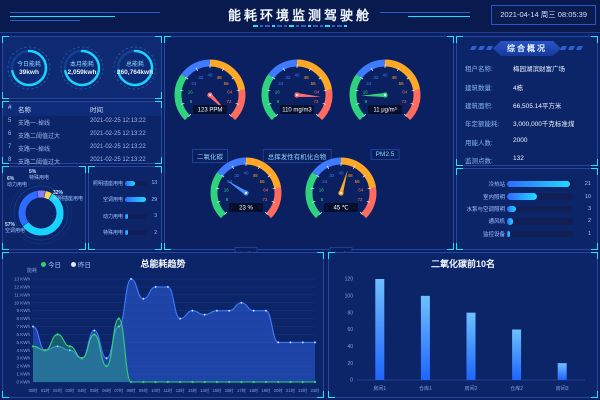  What do you see at coordinates (479, 106) in the screenshot?
I see `overview-field-label: 建筑面积:` at bounding box center [479, 106].